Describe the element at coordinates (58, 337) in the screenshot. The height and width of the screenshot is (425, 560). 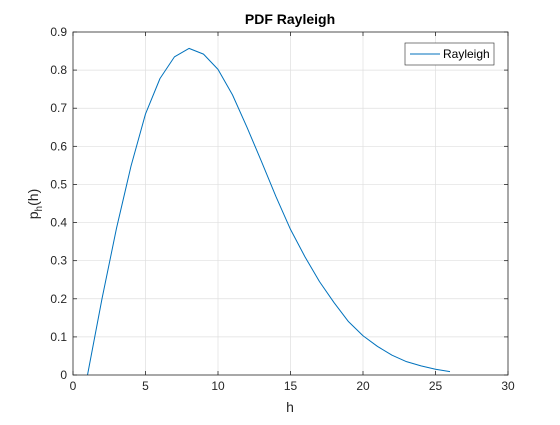
I see `y-tick-label: 0.1` at that location.